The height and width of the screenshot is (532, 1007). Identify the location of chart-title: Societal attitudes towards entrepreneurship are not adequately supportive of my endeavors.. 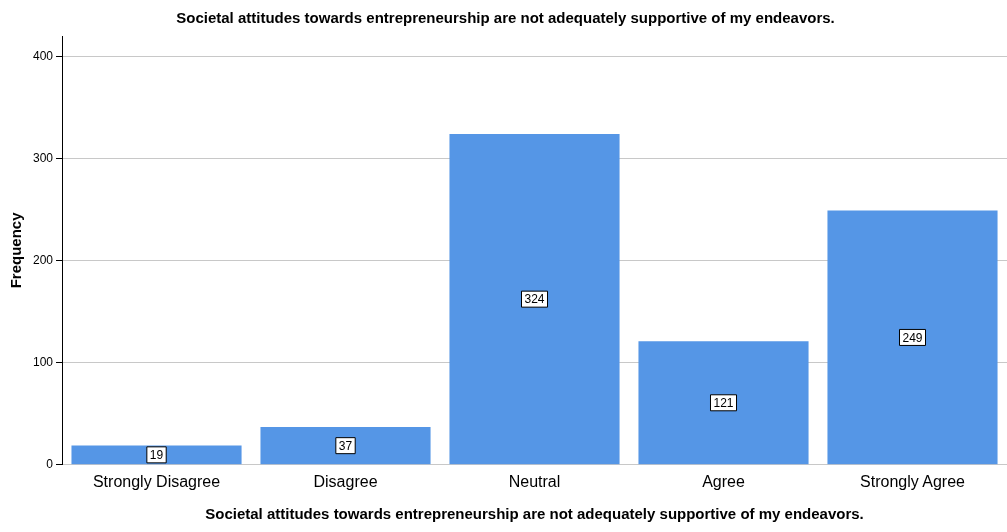
(505, 18).